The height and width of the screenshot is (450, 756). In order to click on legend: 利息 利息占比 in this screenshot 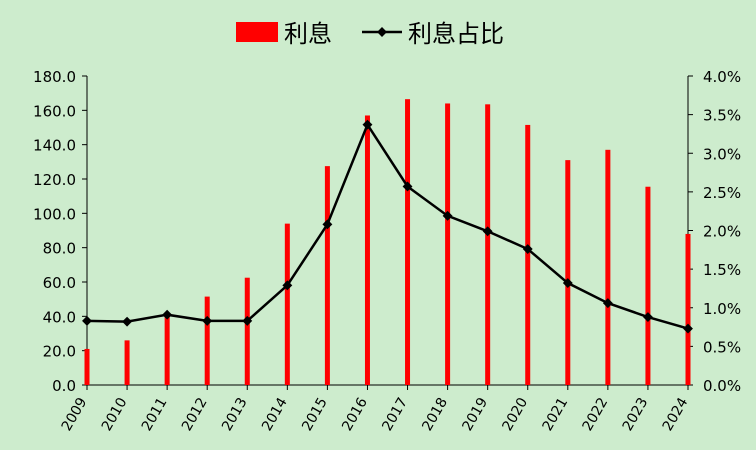, I will do `click(370, 34)`.